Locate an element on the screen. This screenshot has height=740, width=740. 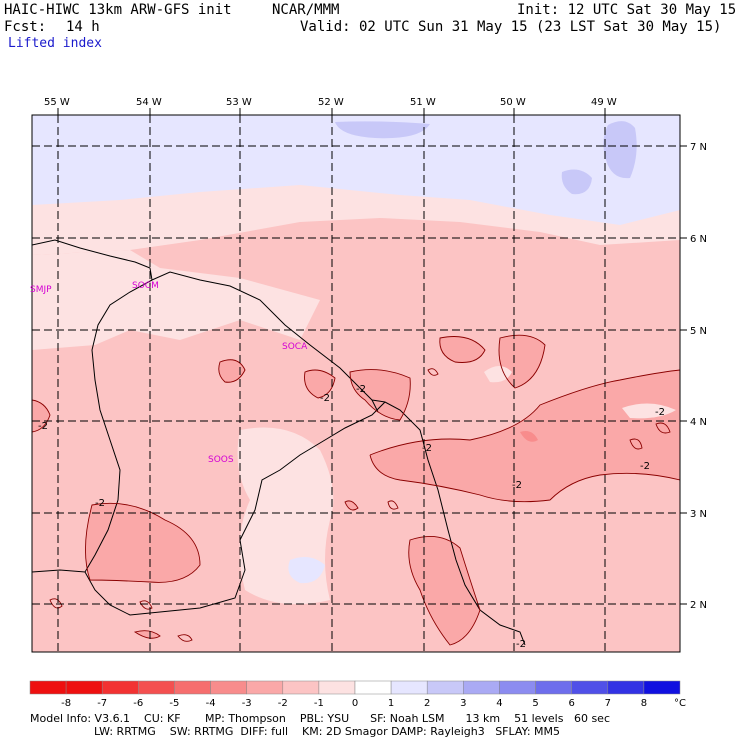
colorbar-tick-label: -4 is located at coordinates (211, 703).